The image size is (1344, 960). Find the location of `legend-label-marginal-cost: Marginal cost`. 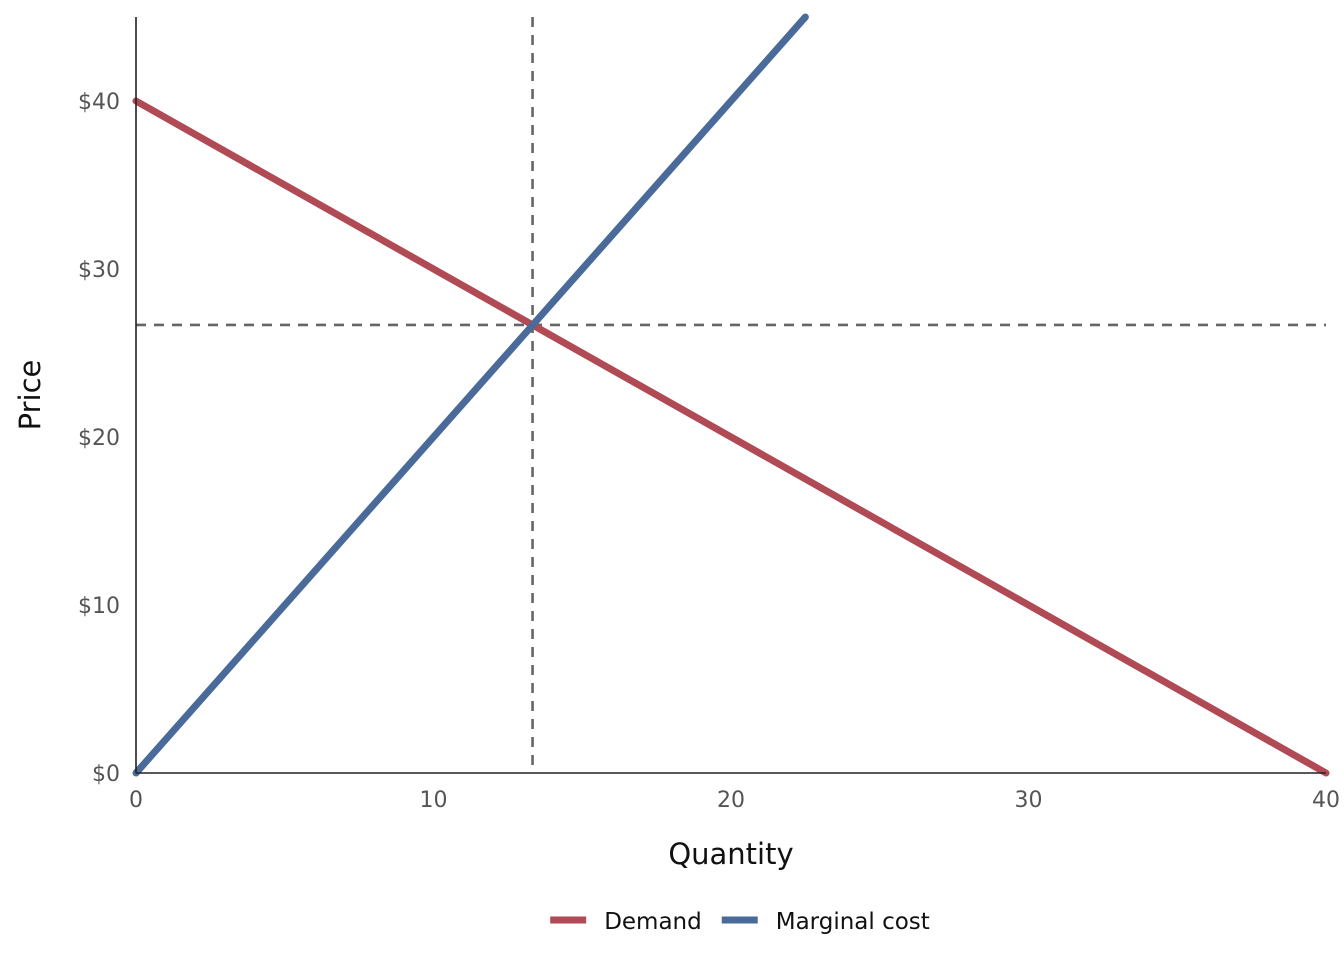

legend-label-marginal-cost: Marginal cost is located at coordinates (853, 922).